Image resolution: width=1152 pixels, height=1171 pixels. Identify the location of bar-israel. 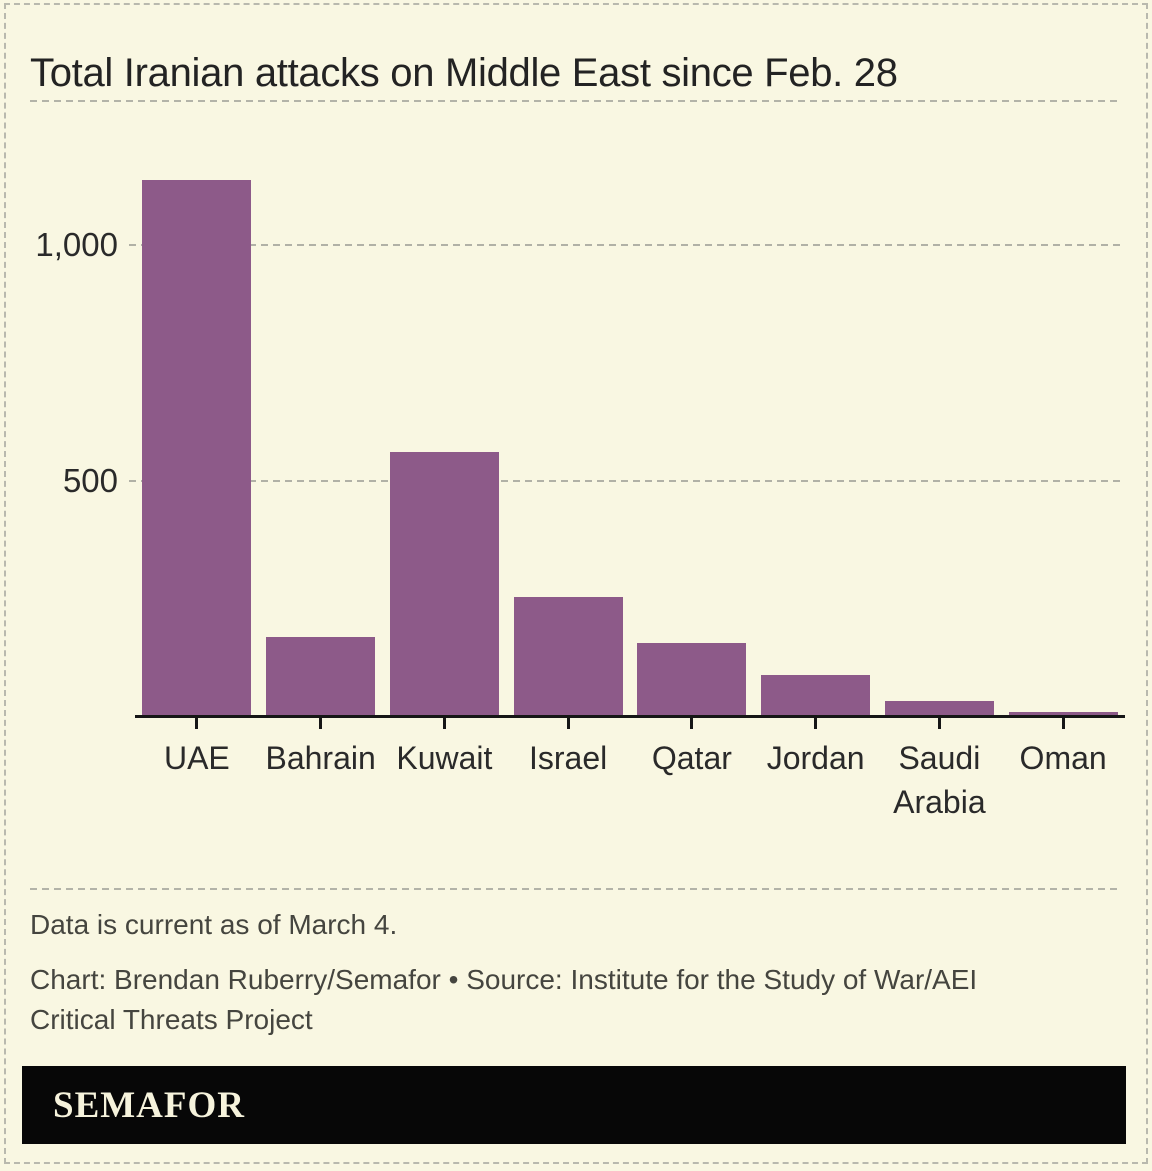
(568, 656).